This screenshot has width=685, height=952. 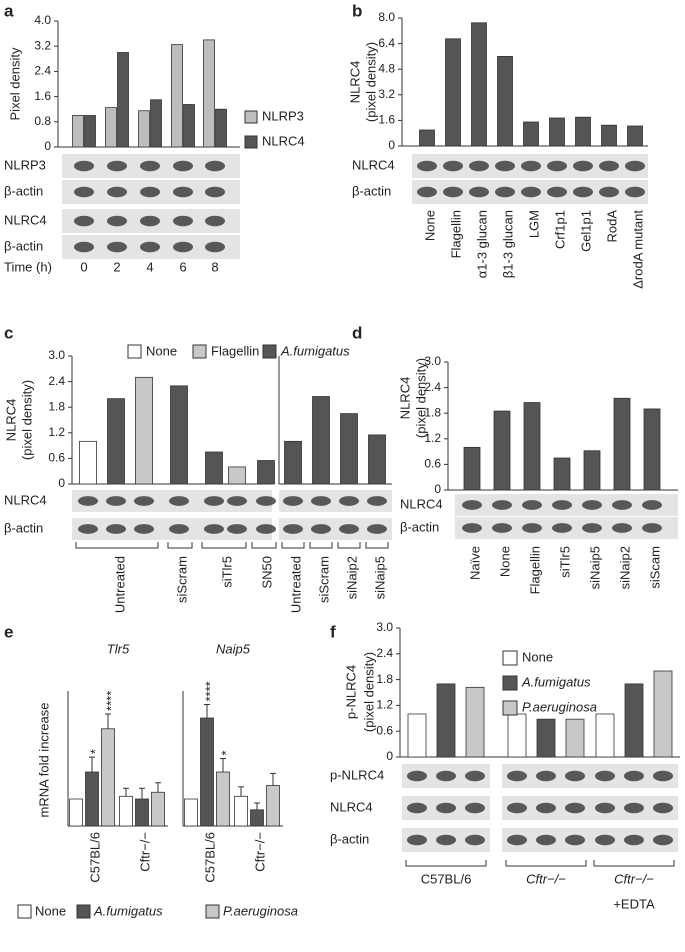 I want to click on y-axis-label: p-NLRC4, so click(x=350, y=692).